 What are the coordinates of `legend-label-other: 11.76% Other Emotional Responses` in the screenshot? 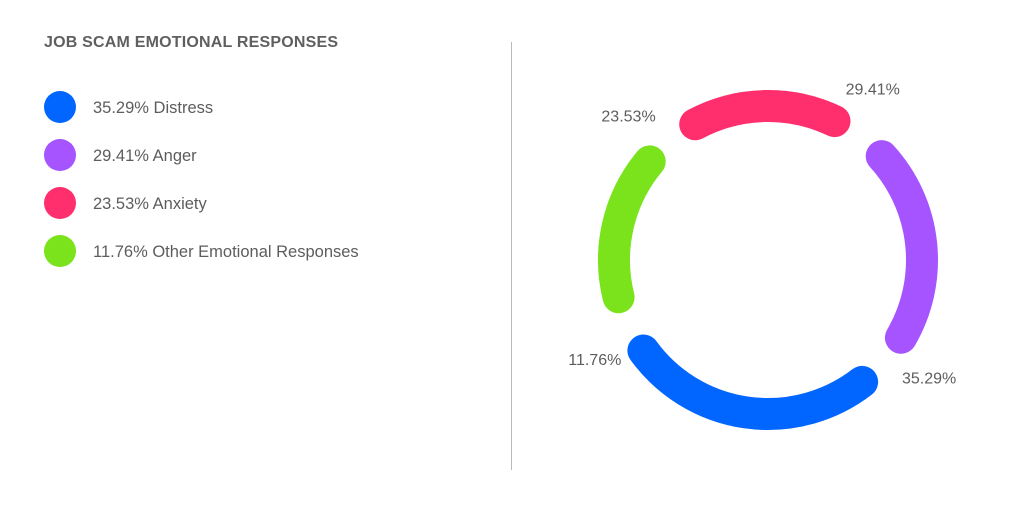 It's located at (226, 251).